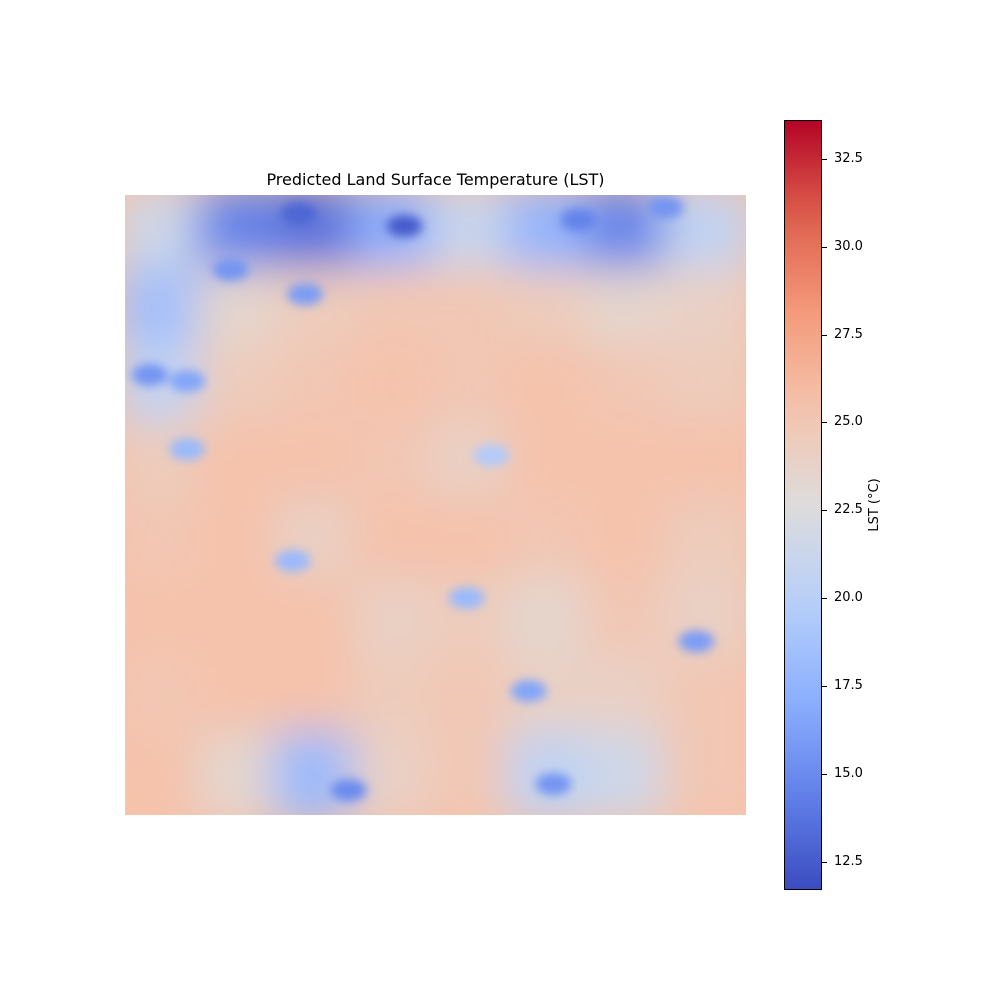 The image size is (1000, 1000). I want to click on colorbar-tick-label: 12.5, so click(848, 861).